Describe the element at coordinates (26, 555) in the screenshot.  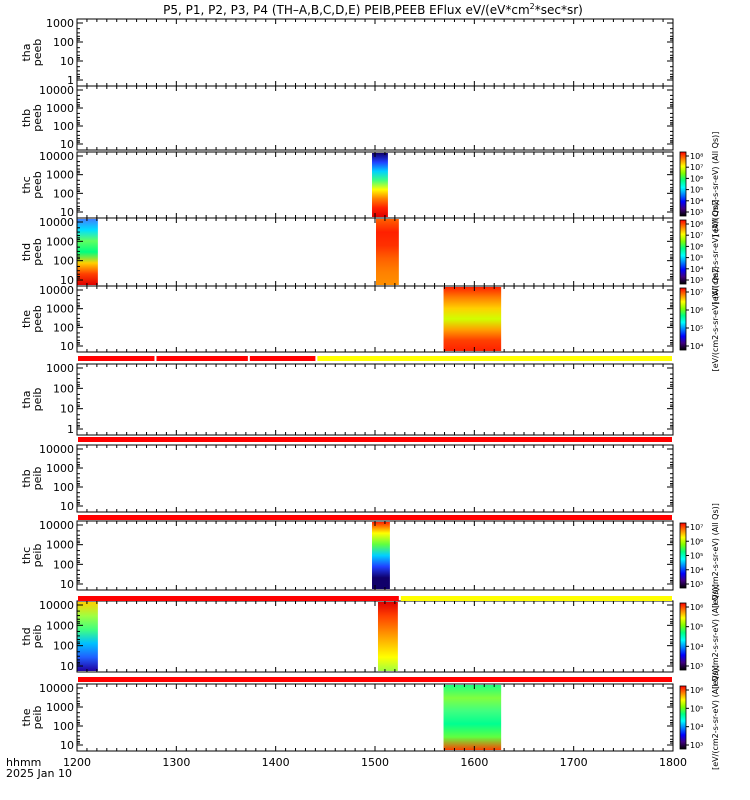
I see `panel-label-probe: thc` at that location.